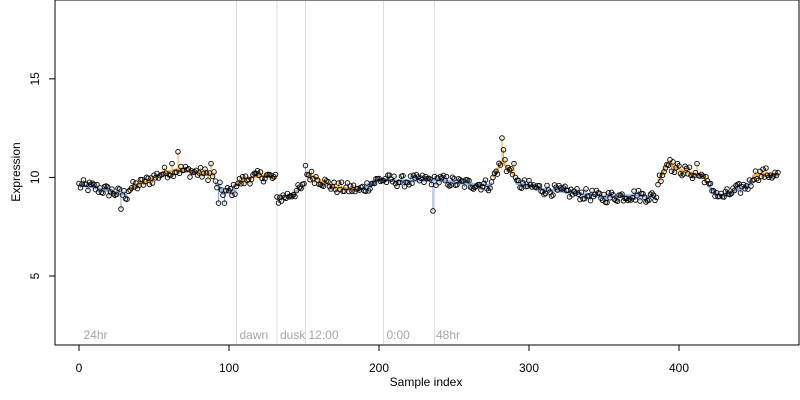 This screenshot has height=400, width=800. Describe the element at coordinates (399, 335) in the screenshot. I see `time-annotation: 0:00` at that location.